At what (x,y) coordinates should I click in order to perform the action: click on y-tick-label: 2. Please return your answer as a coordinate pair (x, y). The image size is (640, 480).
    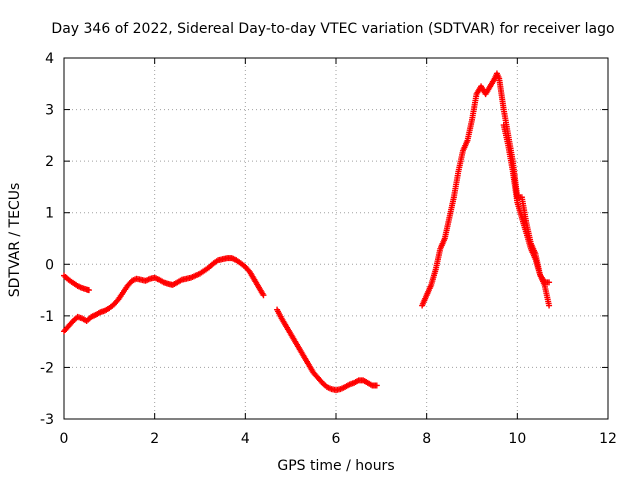
    Looking at the image, I should click on (49, 162).